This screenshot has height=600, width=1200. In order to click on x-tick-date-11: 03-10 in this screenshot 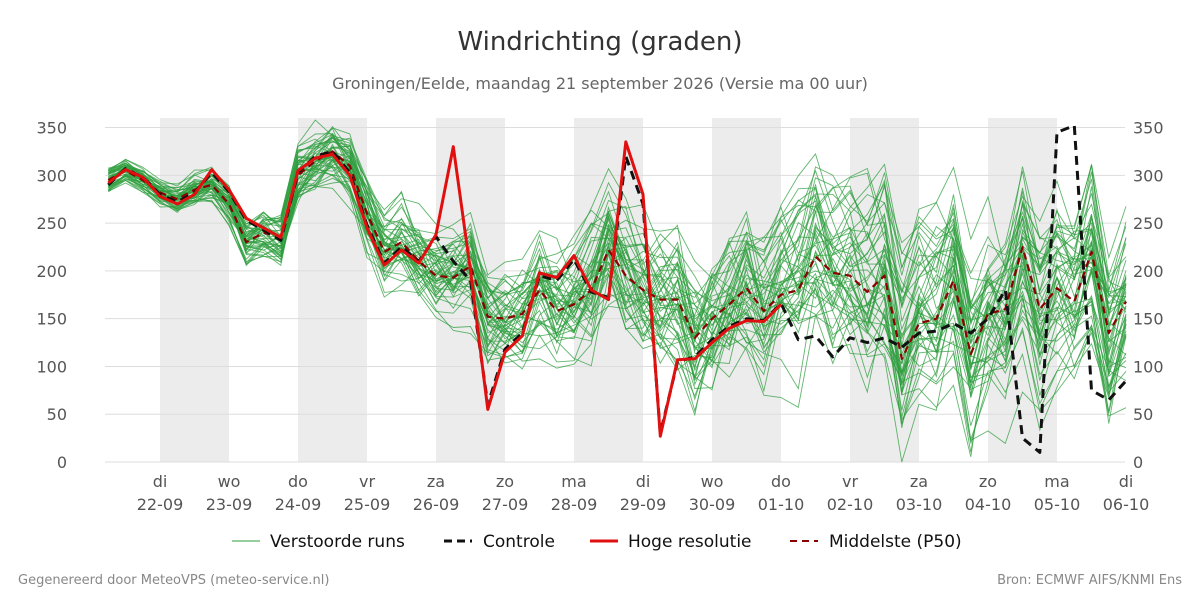, I will do `click(919, 504)`.